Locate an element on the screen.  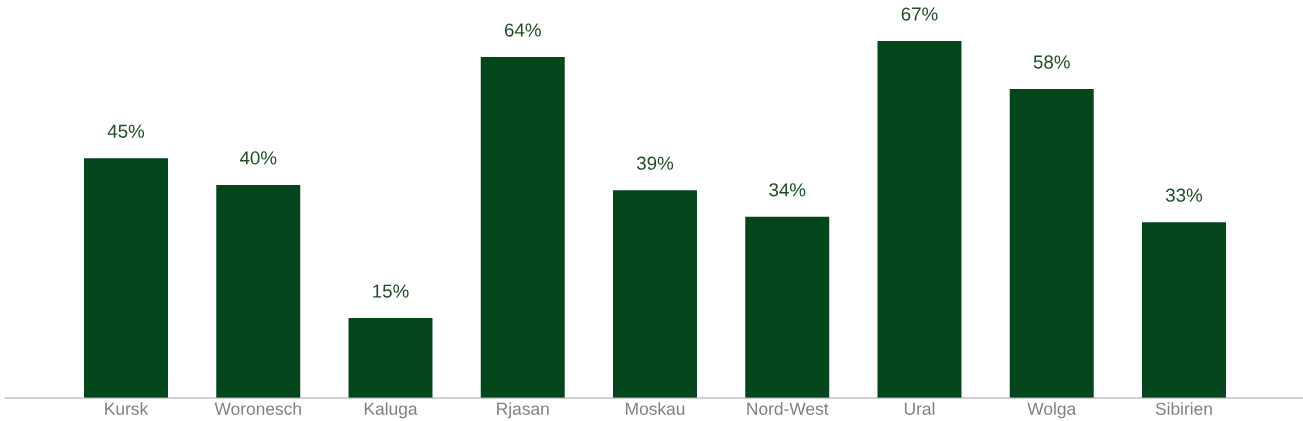
x-tick-label: Moskau is located at coordinates (655, 408).